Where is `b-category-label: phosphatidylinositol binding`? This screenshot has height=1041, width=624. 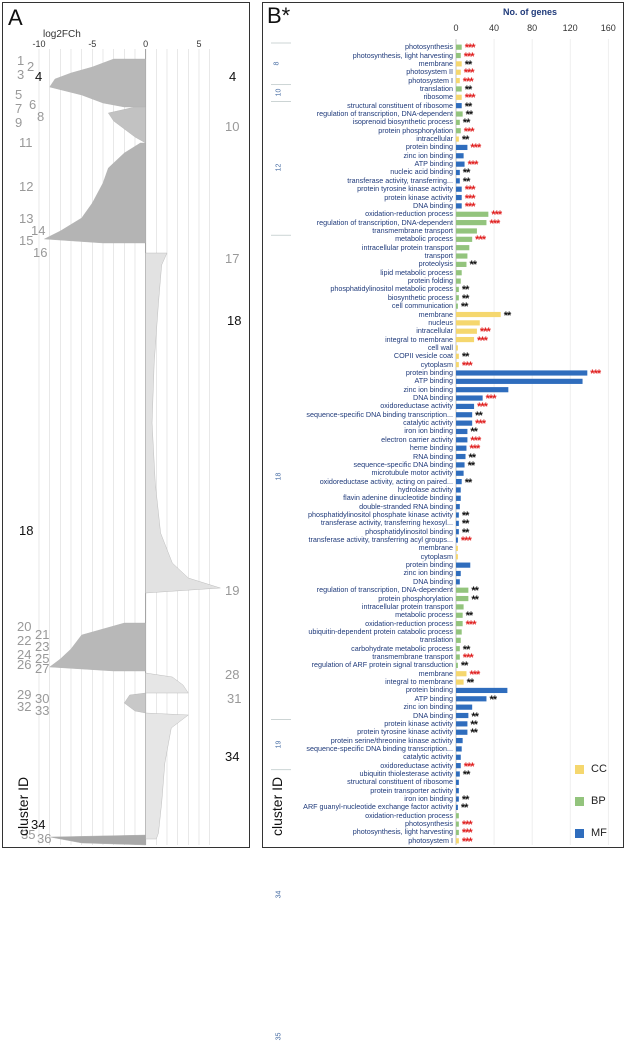 b-category-label: phosphatidylinositol binding is located at coordinates (409, 531).